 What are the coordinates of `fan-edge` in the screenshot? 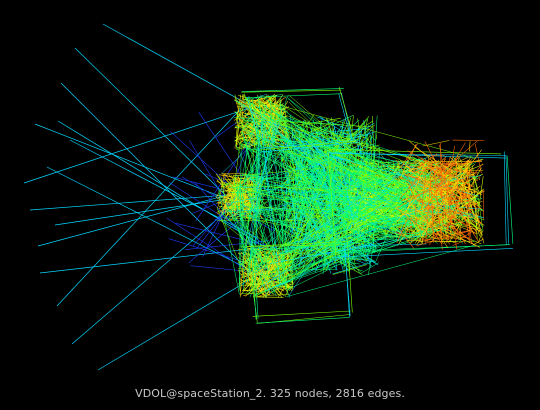 It's located at (219, 215).